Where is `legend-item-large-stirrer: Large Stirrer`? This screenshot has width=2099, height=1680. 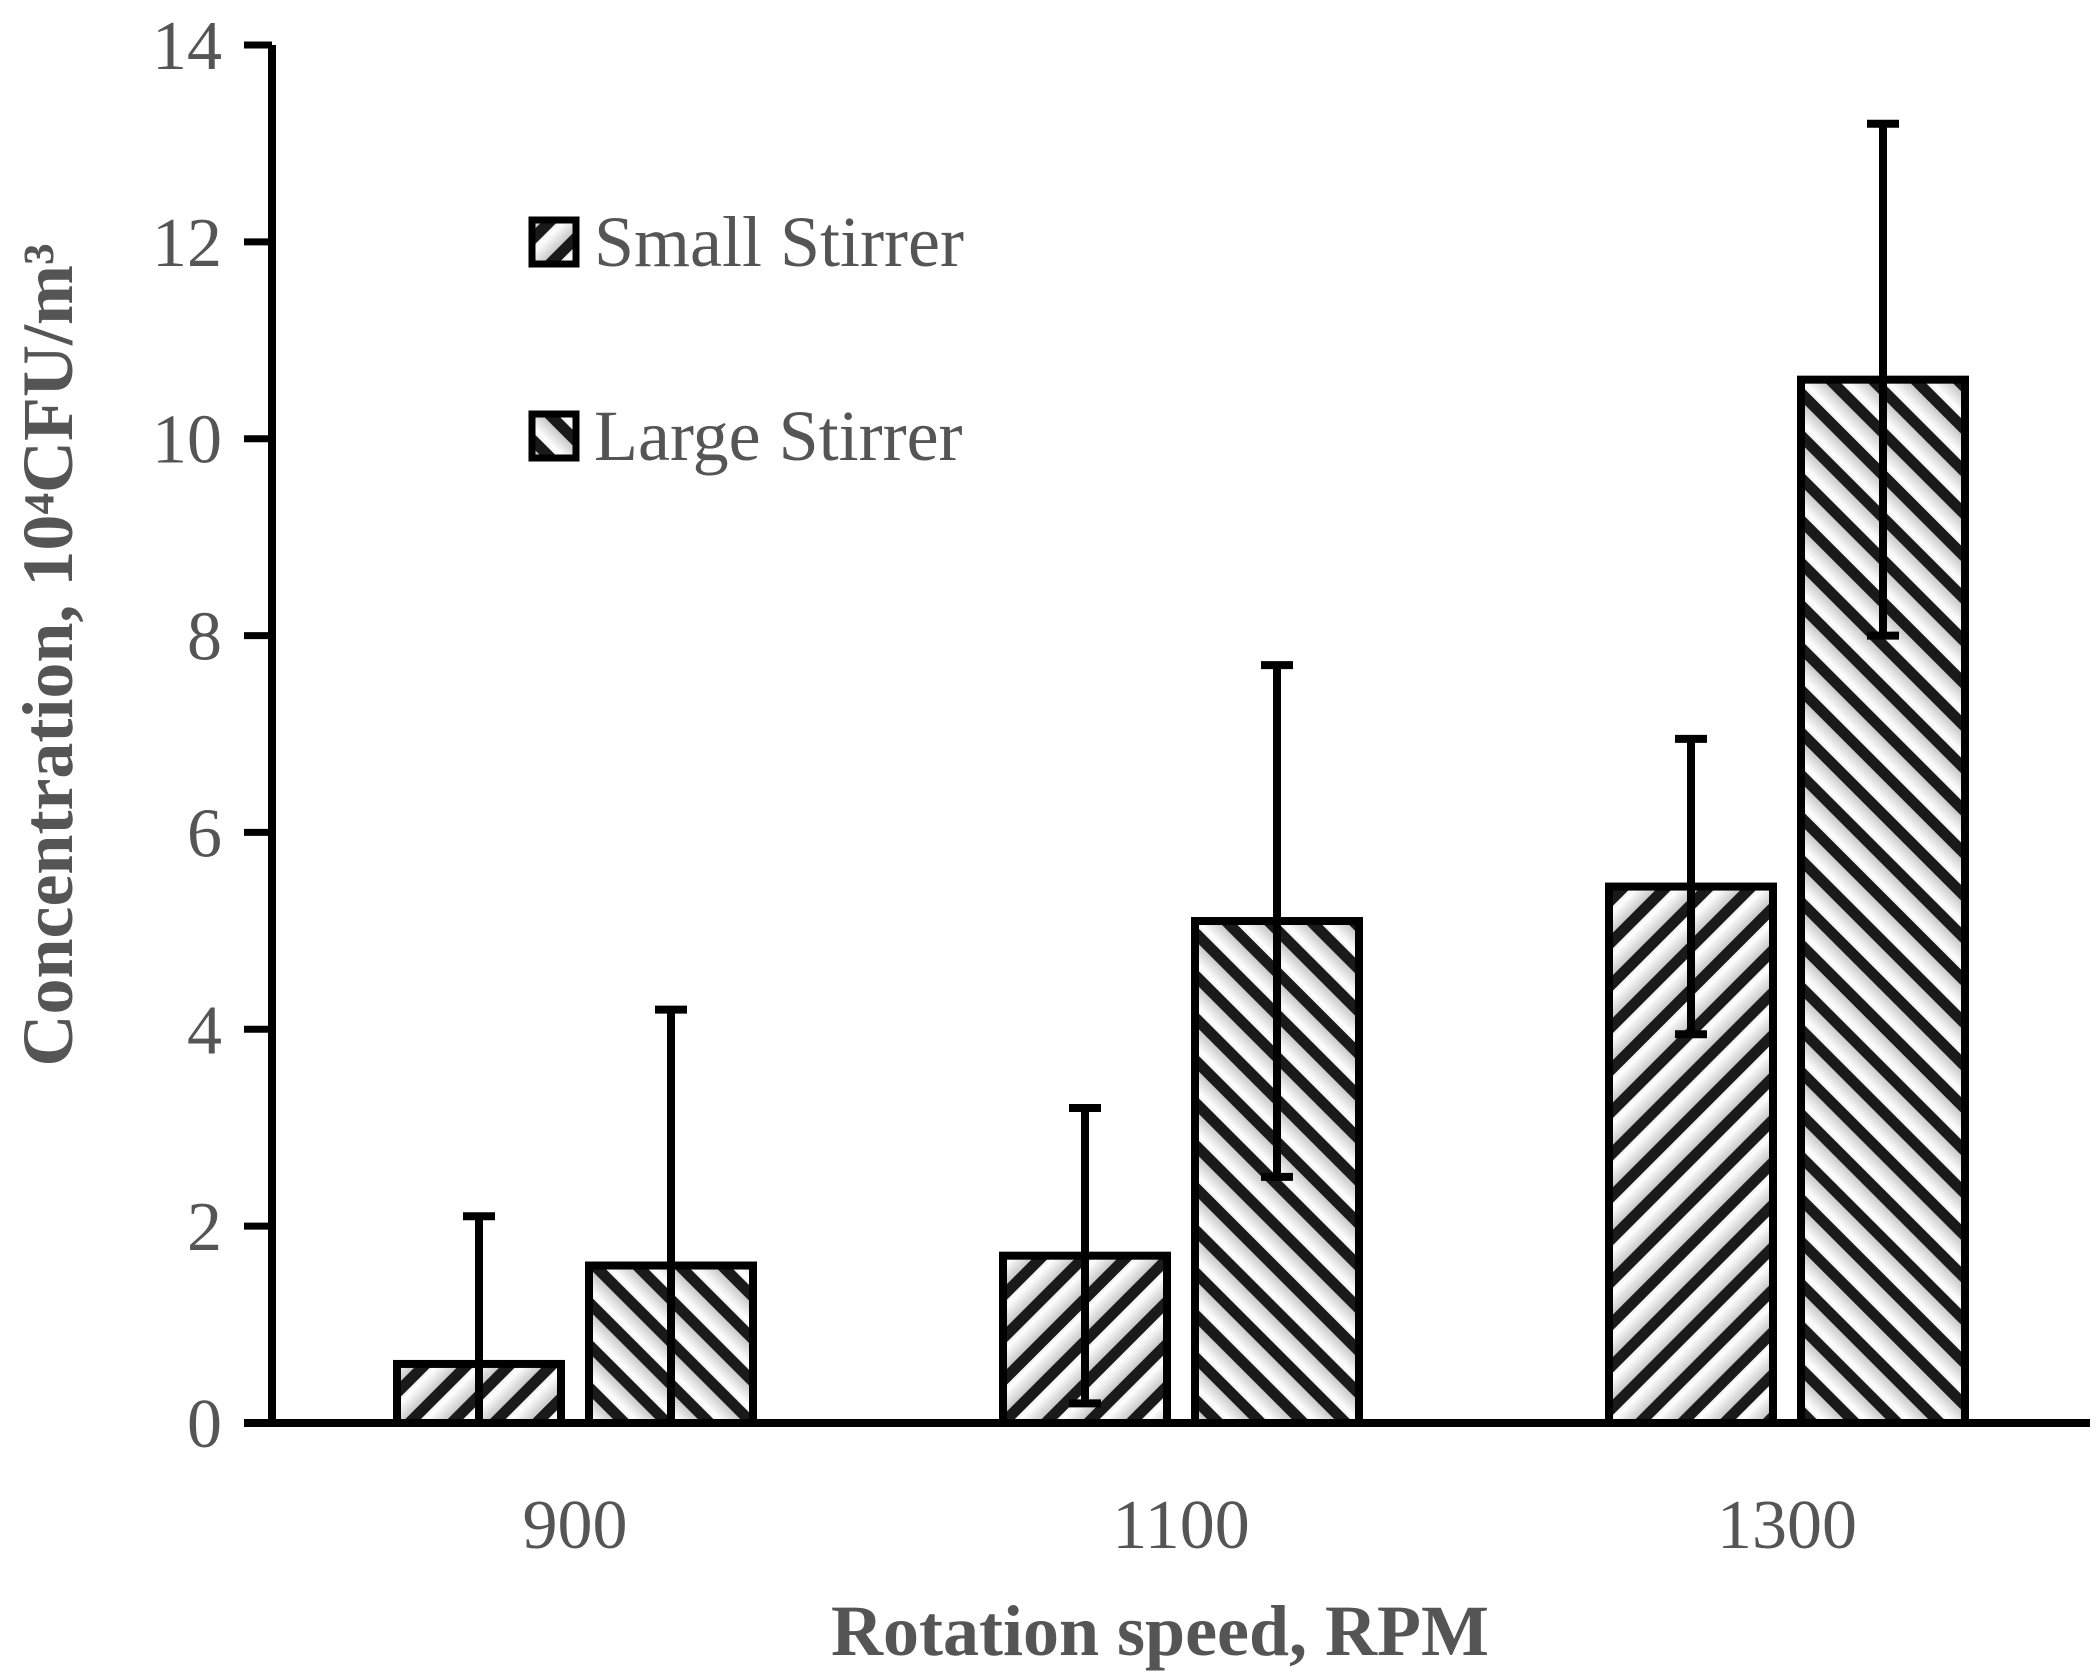 legend-item-large-stirrer: Large Stirrer is located at coordinates (745, 436).